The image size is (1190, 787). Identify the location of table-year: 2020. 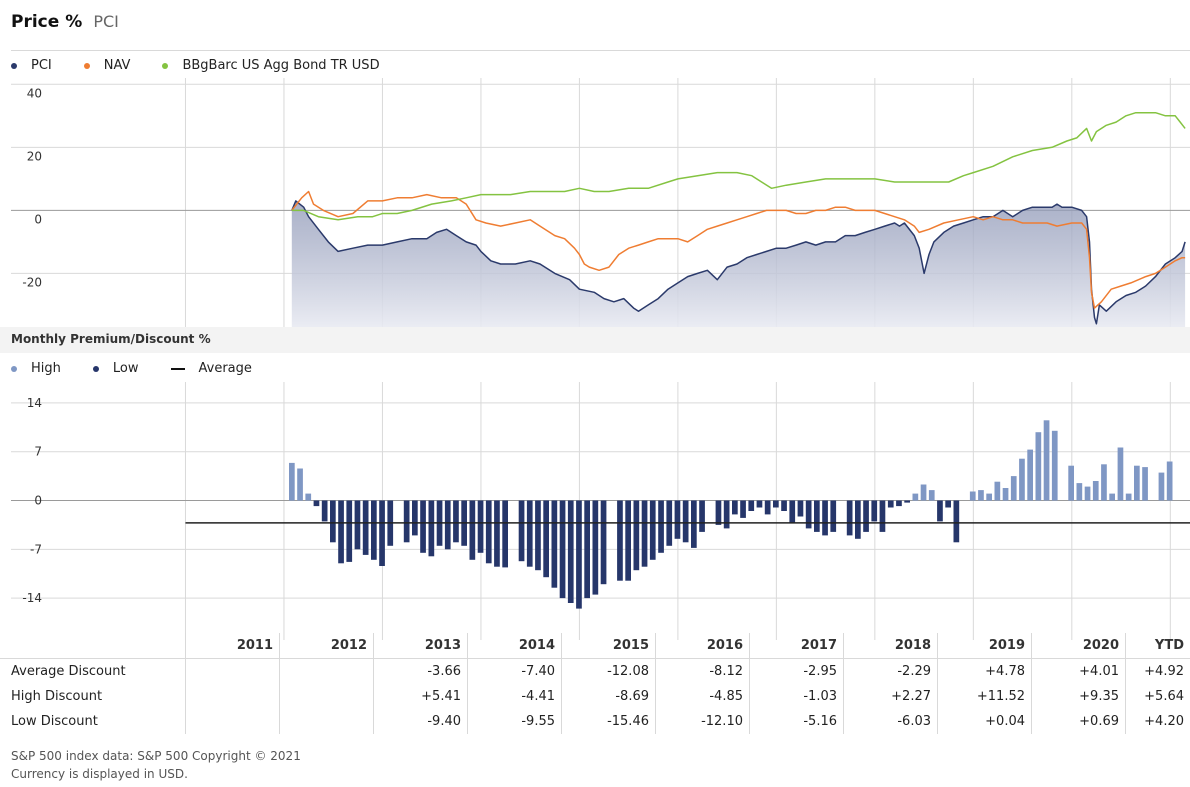
(1078, 646).